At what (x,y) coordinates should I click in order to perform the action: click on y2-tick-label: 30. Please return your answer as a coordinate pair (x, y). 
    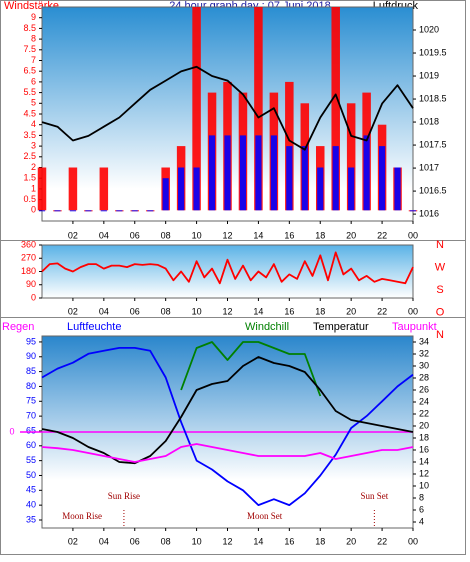
    Looking at the image, I should click on (424, 365).